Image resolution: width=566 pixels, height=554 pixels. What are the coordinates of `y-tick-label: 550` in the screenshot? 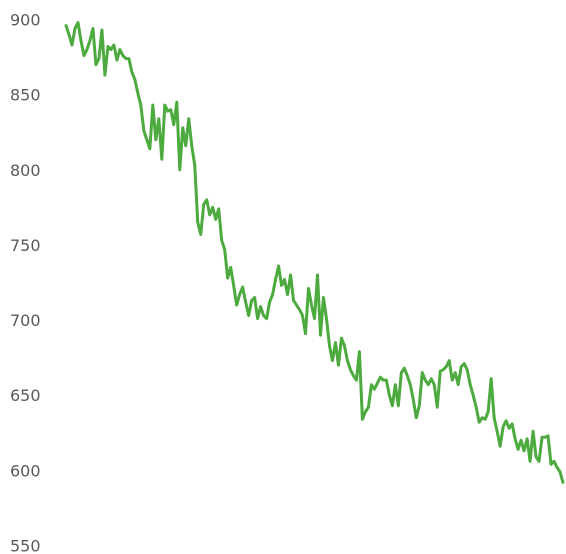 It's located at (25, 545).